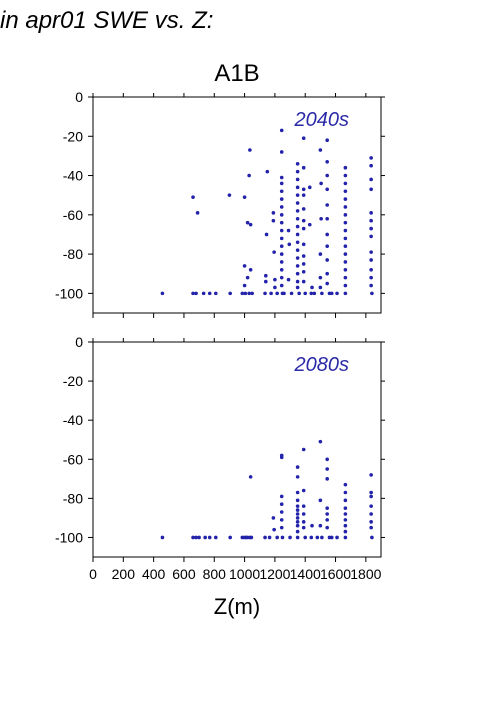 This screenshot has height=709, width=501. Describe the element at coordinates (69, 537) in the screenshot. I see `y-tick-label: -100` at that location.